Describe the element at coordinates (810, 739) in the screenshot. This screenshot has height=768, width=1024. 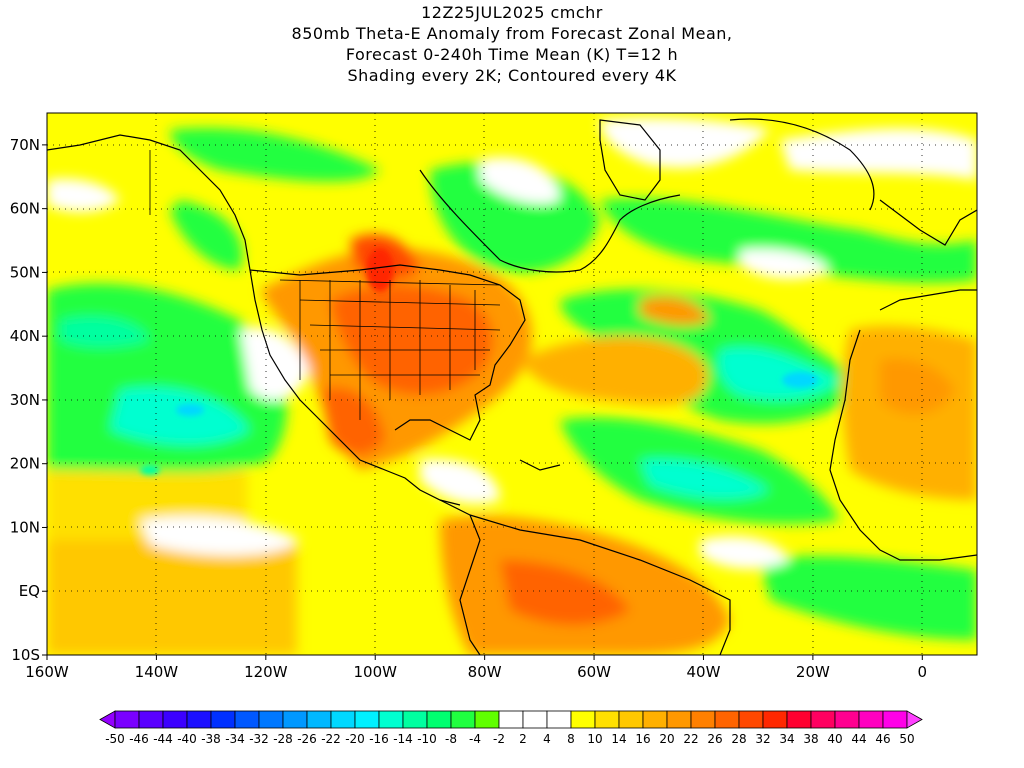
I see `colorbar-label: 38` at that location.